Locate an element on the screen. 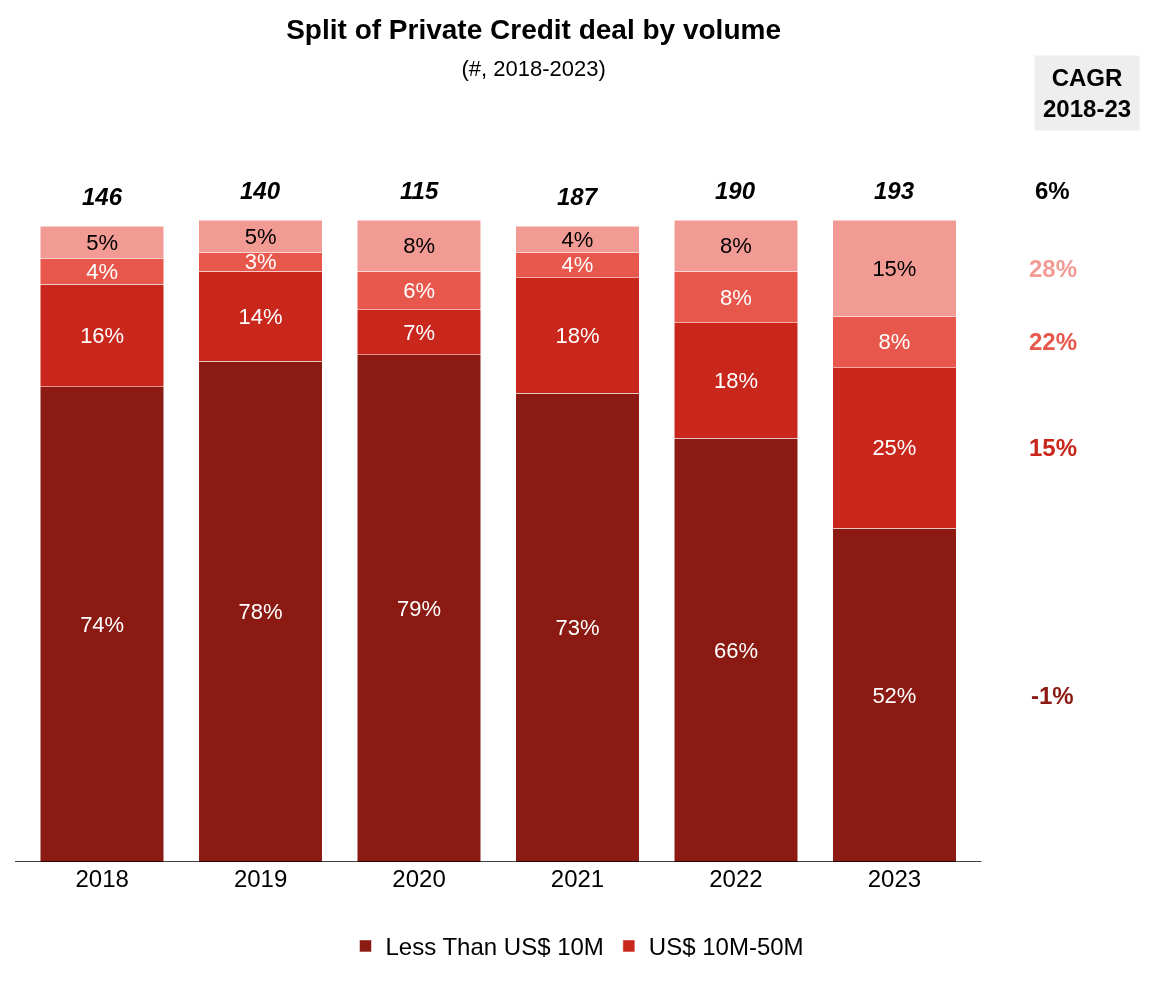 The width and height of the screenshot is (1160, 981). data-label: 74% is located at coordinates (102, 624).